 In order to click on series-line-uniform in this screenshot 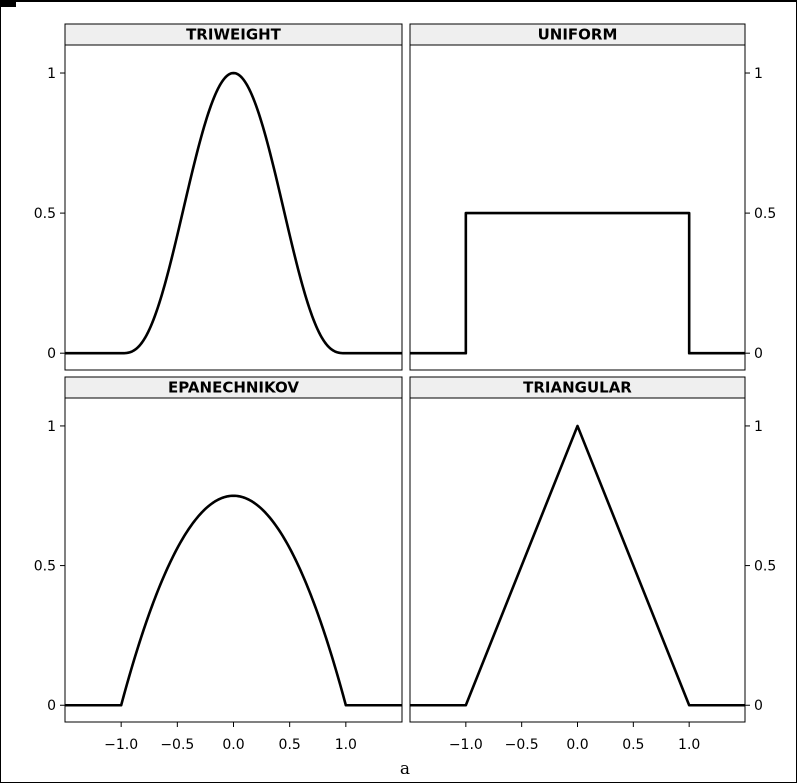, I will do `click(577, 283)`.